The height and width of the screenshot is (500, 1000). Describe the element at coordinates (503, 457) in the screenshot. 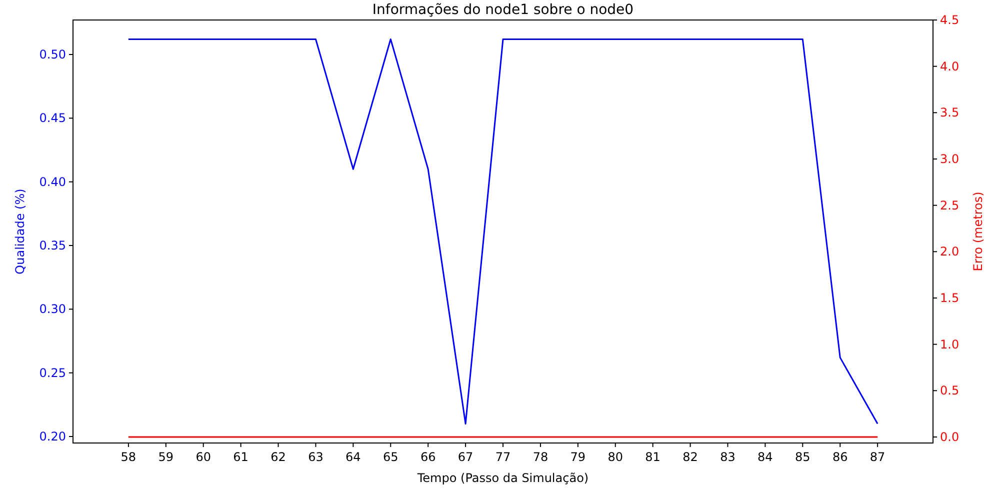

I see `x-tick-label: 77` at that location.